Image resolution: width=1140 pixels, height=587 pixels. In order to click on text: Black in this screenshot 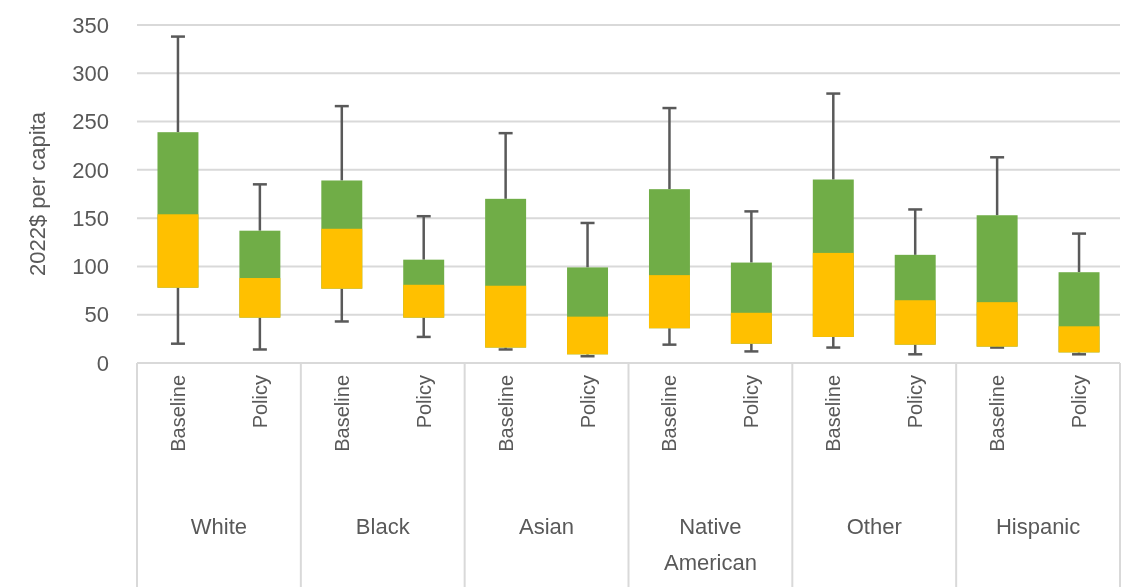, I will do `click(383, 526)`.